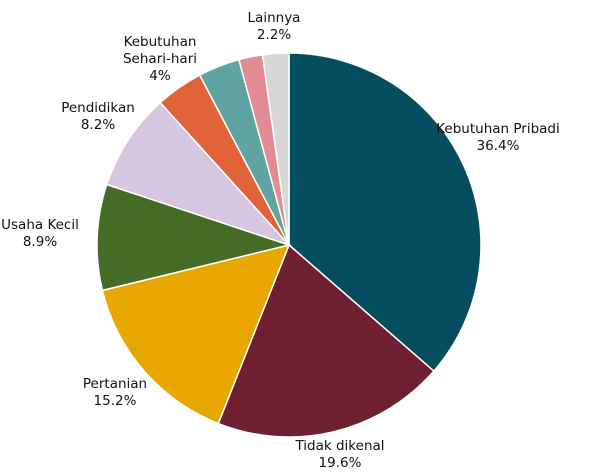 The image size is (591, 476). What do you see at coordinates (40, 242) in the screenshot?
I see `value-label: 8.9%` at bounding box center [40, 242].